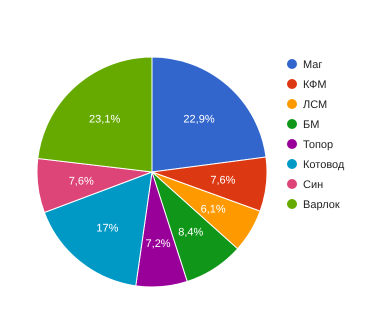 This screenshot has height=320, width=379. What do you see at coordinates (315, 104) in the screenshot?
I see `legend-label: ЛСМ` at bounding box center [315, 104].